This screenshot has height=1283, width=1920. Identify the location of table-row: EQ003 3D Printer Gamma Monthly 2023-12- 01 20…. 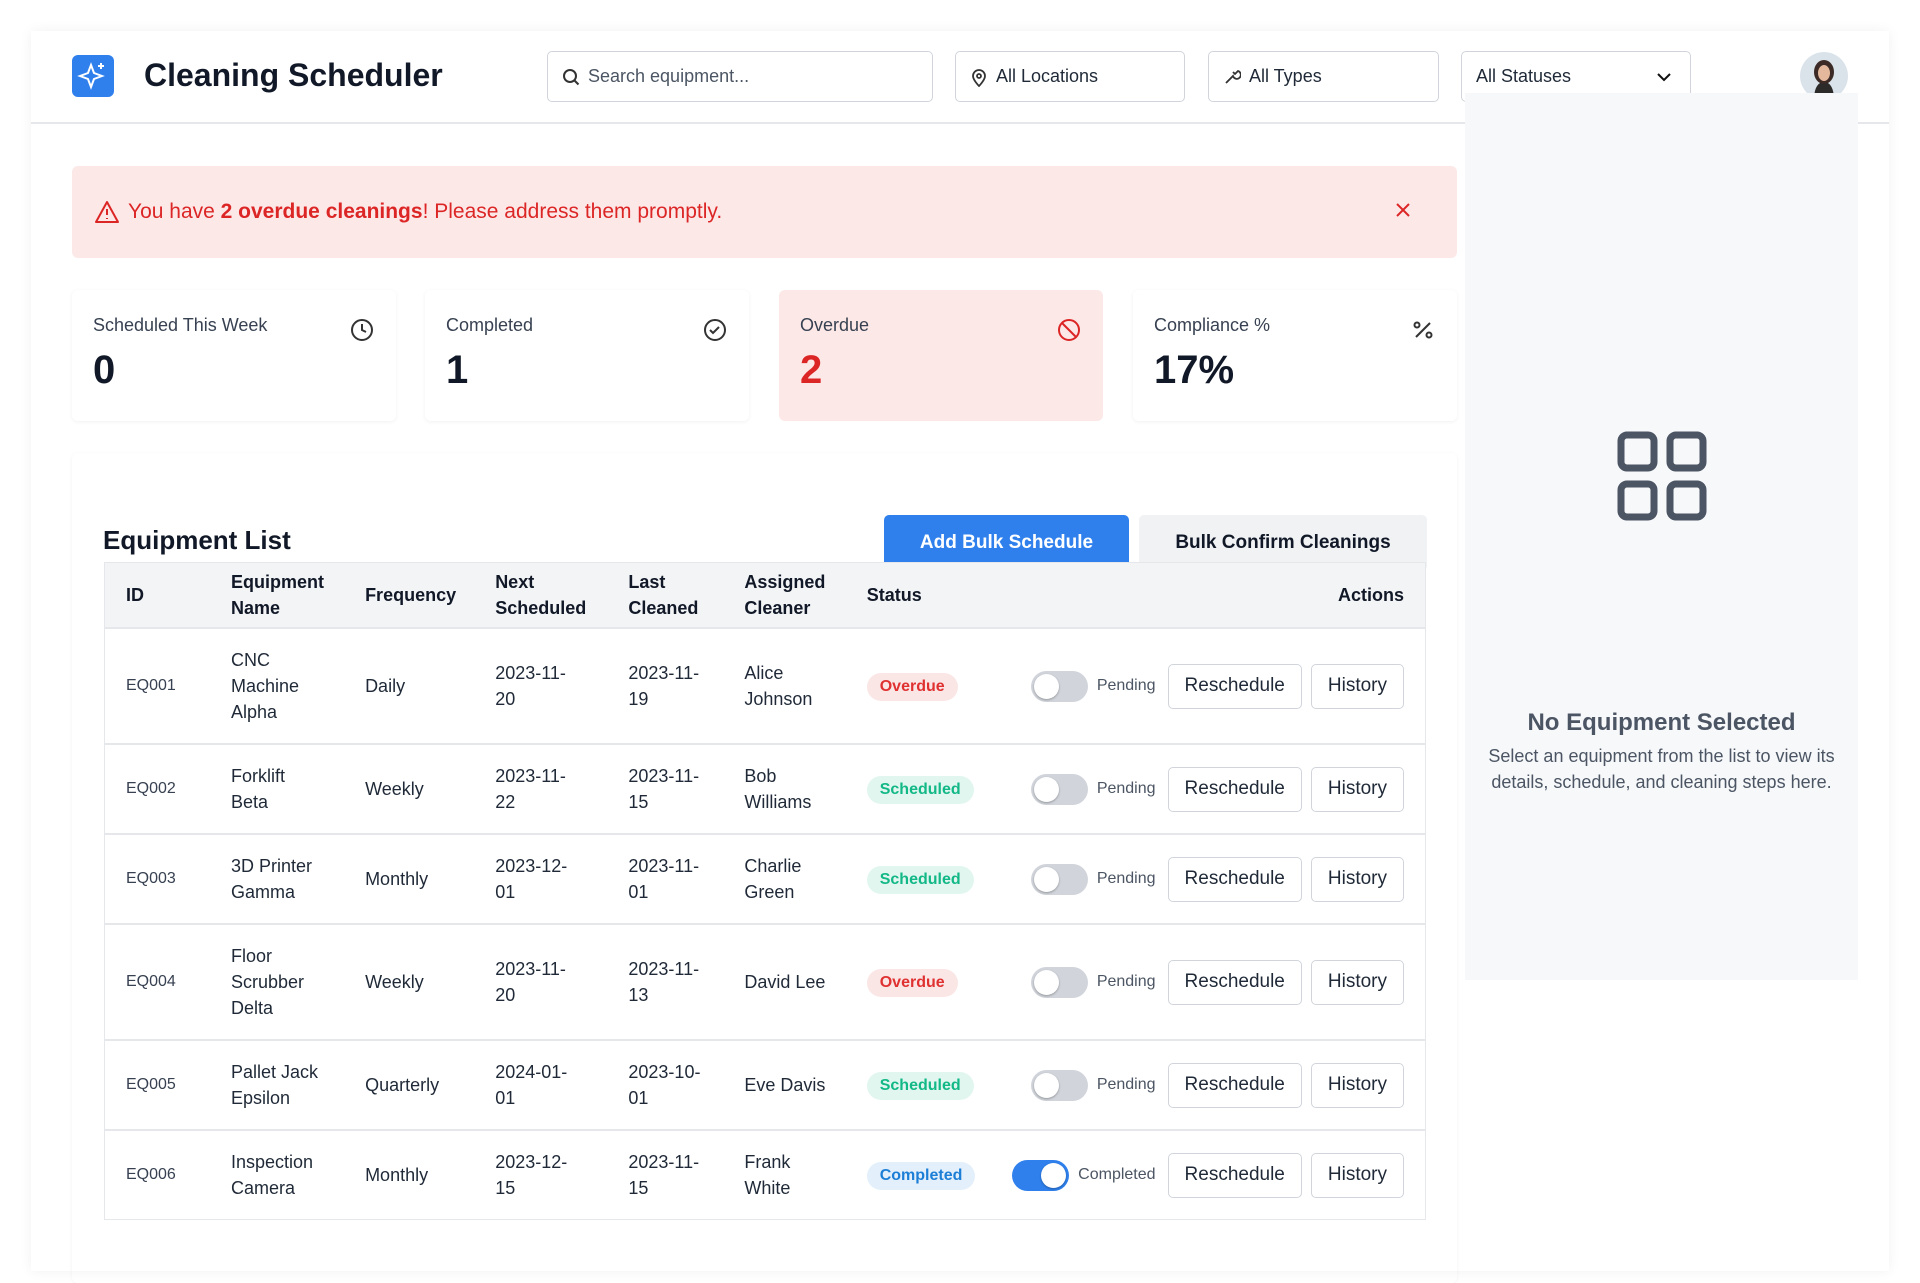
(765, 878).